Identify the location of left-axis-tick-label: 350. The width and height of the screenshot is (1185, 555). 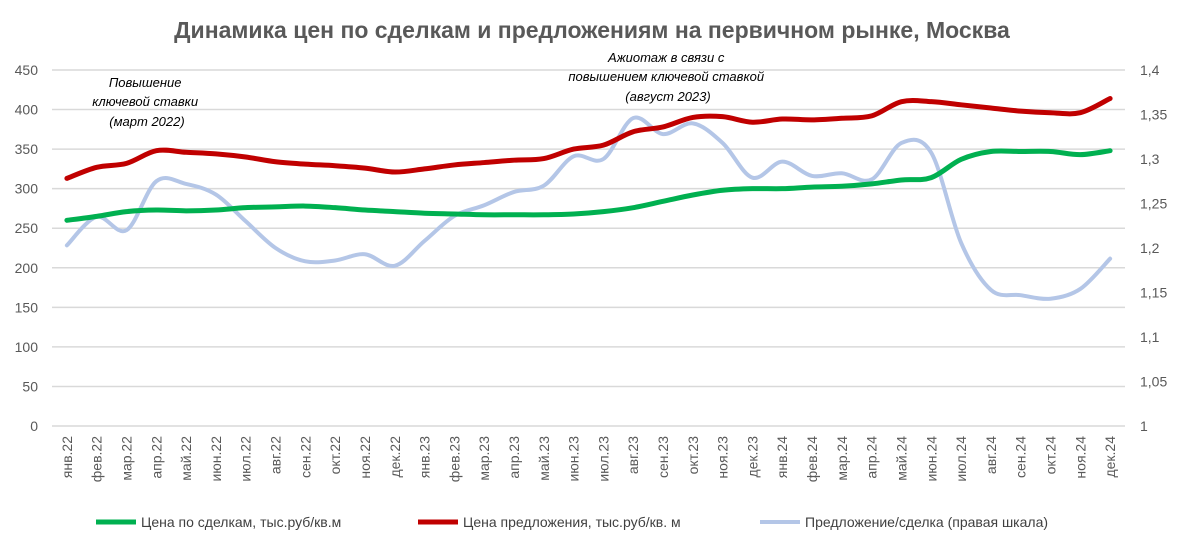
(27, 149).